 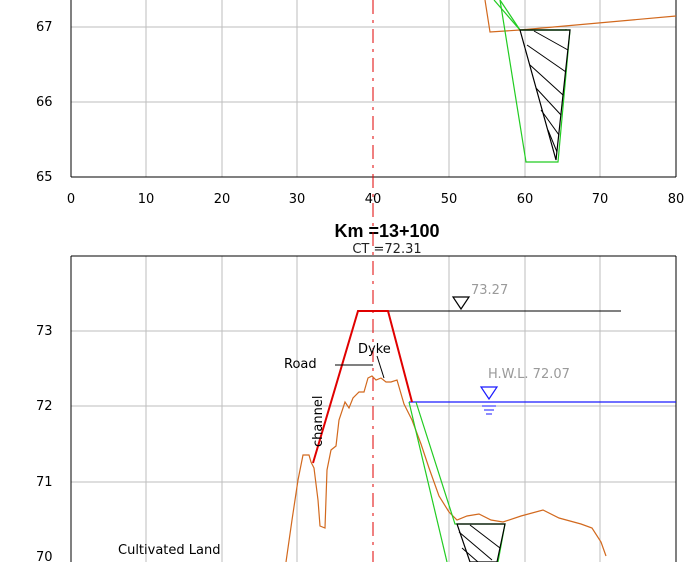 I want to click on side-slope-outer, so click(x=428, y=481).